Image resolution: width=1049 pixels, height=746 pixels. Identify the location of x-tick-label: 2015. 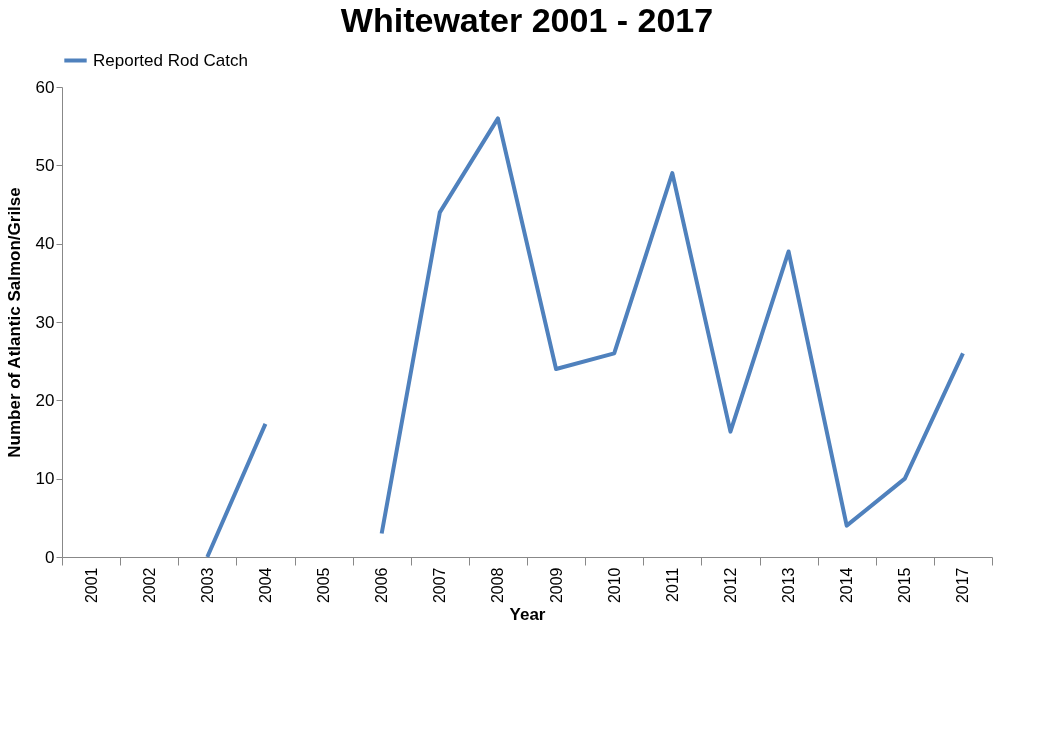
(905, 585).